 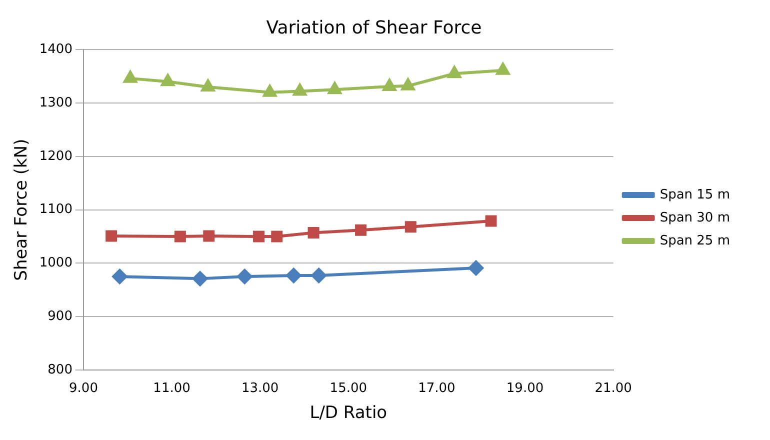 What do you see at coordinates (171, 388) in the screenshot?
I see `x-tick-label: 11.00` at bounding box center [171, 388].